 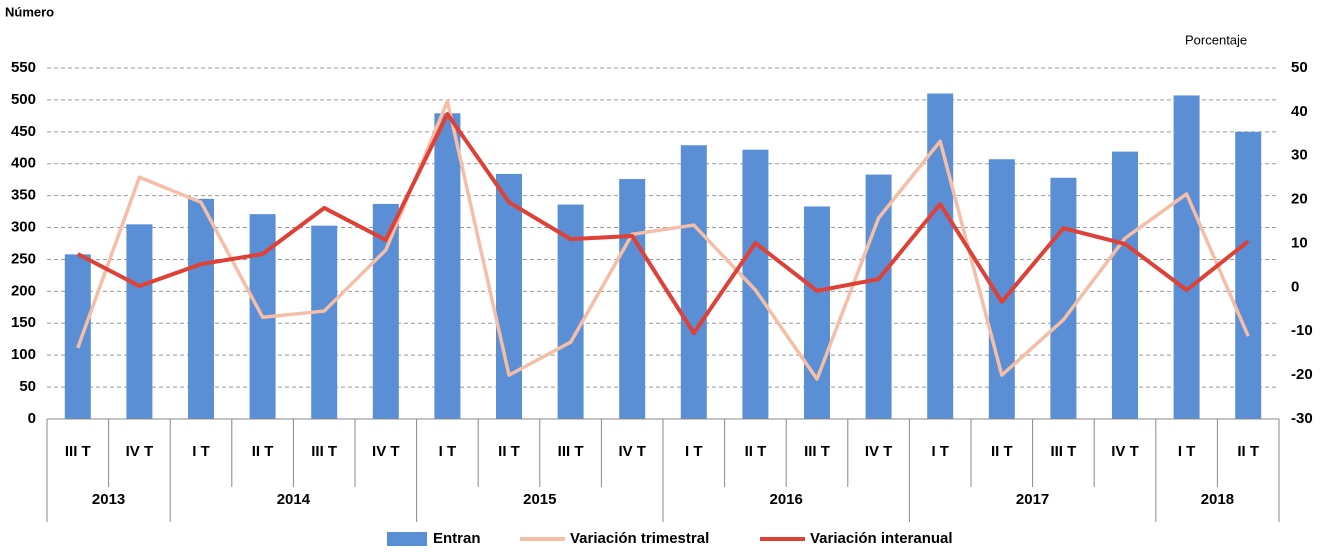 I want to click on year-label: 2014, so click(x=294, y=499).